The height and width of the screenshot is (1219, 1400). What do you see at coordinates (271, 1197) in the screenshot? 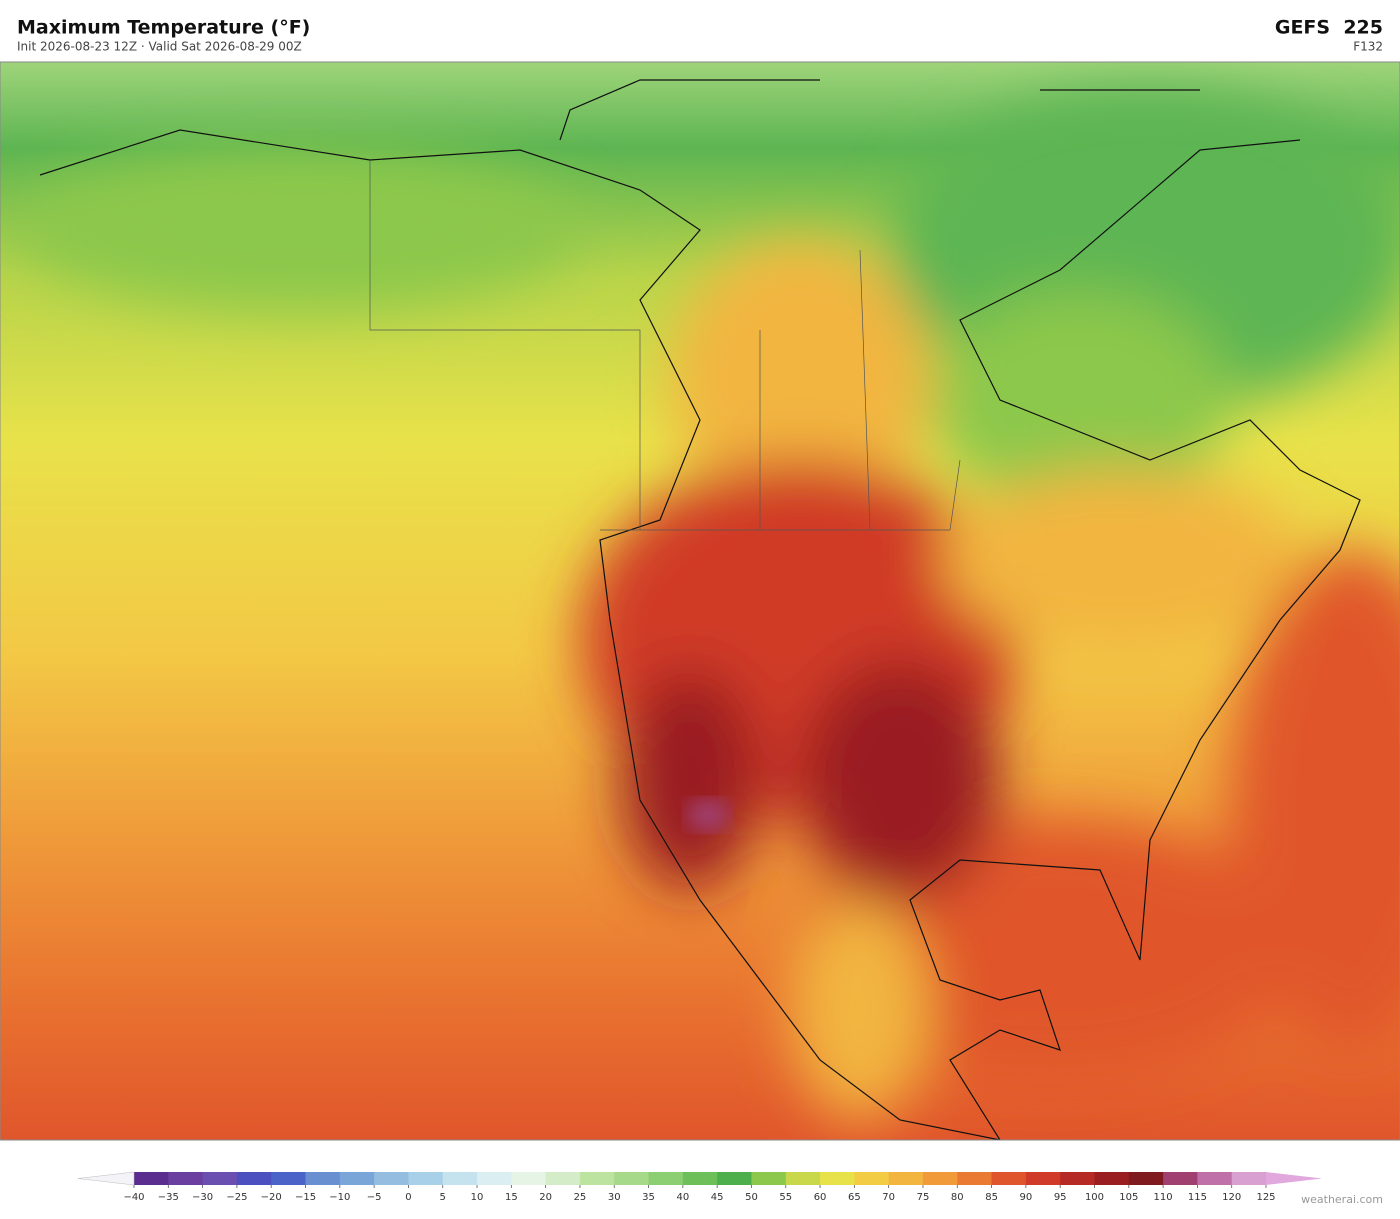
I see `colorbar-tick-label: −20` at bounding box center [271, 1197].